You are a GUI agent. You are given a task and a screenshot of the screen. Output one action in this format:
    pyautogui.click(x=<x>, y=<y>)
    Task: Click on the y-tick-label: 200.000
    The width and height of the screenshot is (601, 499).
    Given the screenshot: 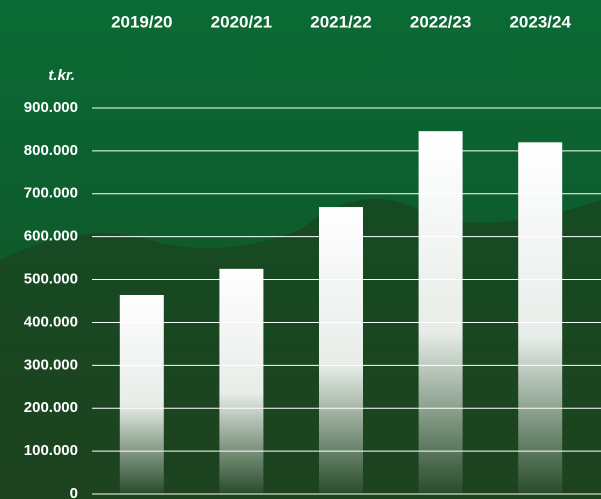 What is the action you would take?
    pyautogui.click(x=51, y=407)
    